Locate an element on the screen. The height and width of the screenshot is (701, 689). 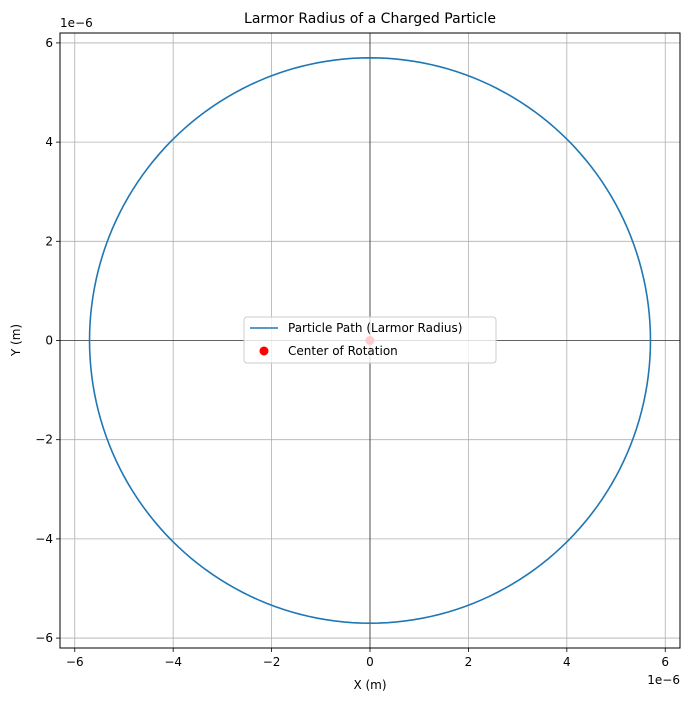
y-tick-label: −2 is located at coordinates (44, 440).